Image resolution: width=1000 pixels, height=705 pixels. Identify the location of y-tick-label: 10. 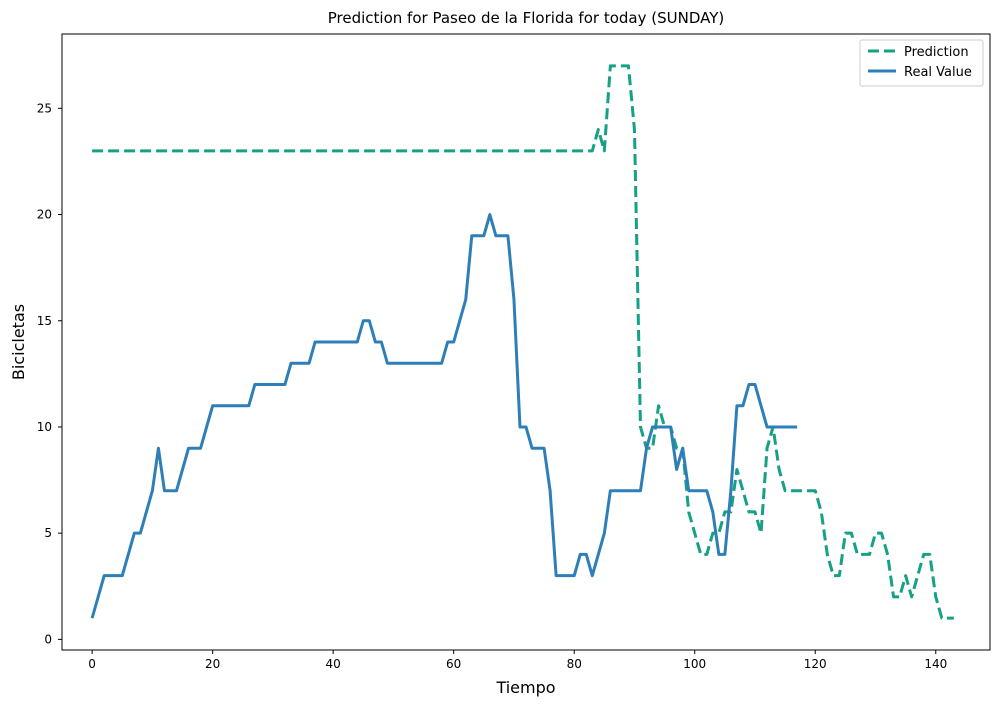
(44, 427).